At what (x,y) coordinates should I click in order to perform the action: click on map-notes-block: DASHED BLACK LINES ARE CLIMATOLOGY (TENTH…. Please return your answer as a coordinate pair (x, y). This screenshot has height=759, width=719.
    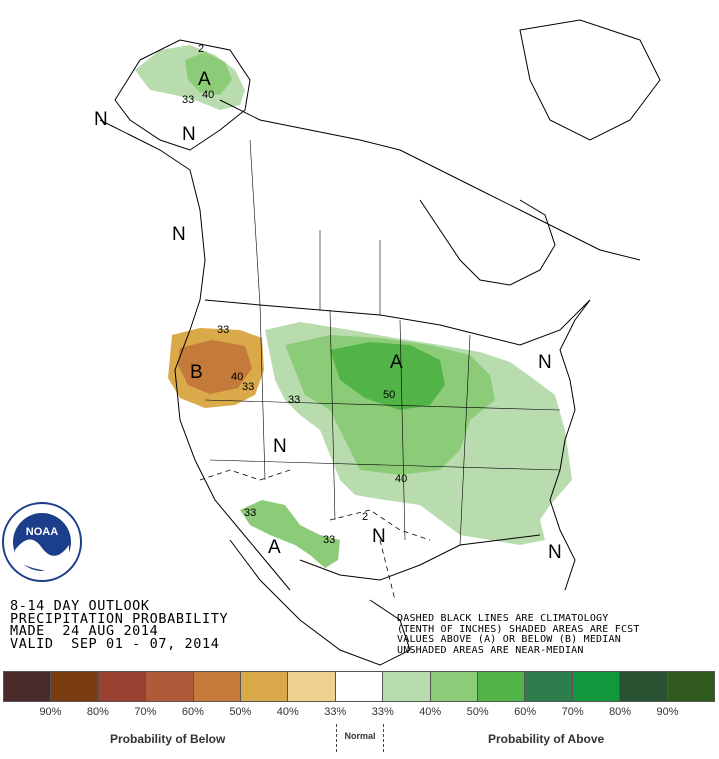
    Looking at the image, I should click on (518, 634).